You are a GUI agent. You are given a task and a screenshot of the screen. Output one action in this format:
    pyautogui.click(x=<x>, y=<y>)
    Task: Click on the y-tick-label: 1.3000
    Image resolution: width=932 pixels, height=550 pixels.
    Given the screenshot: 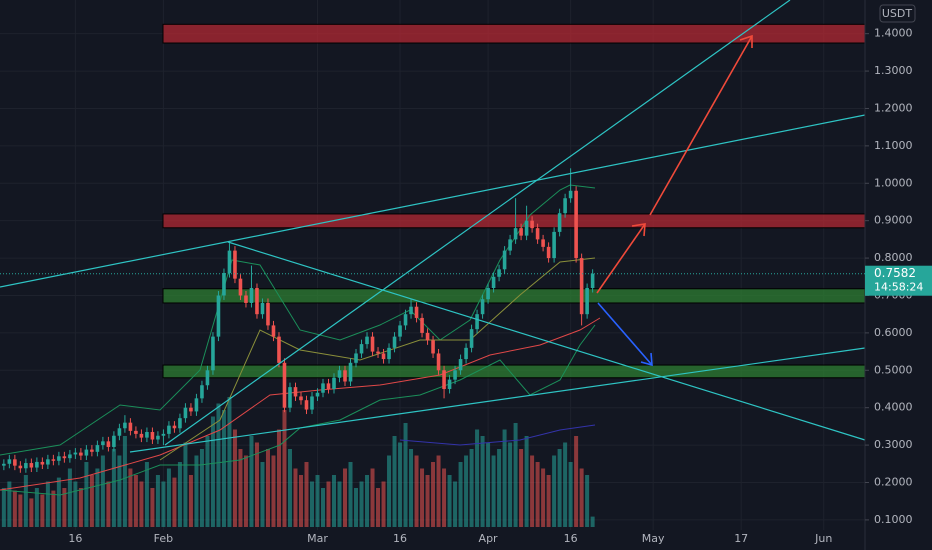 What is the action you would take?
    pyautogui.click(x=893, y=70)
    